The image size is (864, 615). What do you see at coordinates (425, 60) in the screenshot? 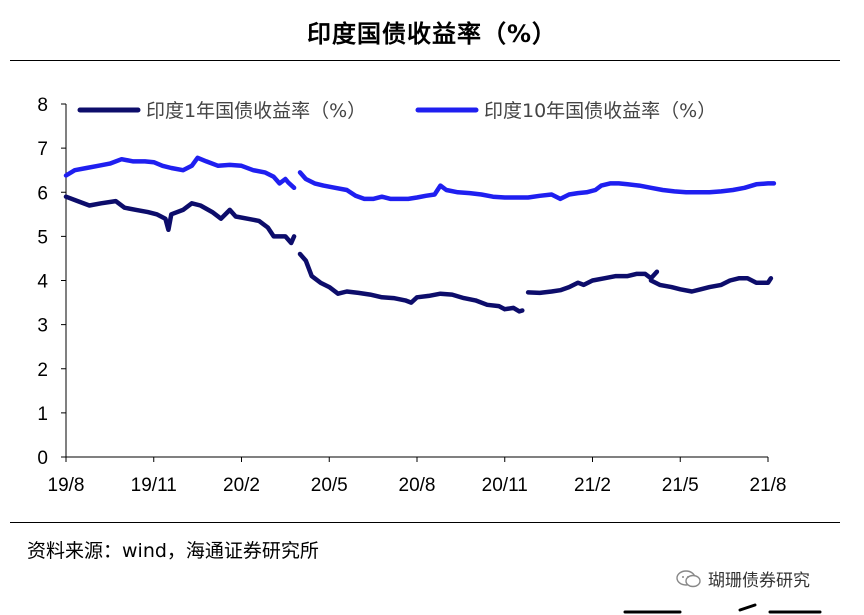
I see `title-divider` at bounding box center [425, 60].